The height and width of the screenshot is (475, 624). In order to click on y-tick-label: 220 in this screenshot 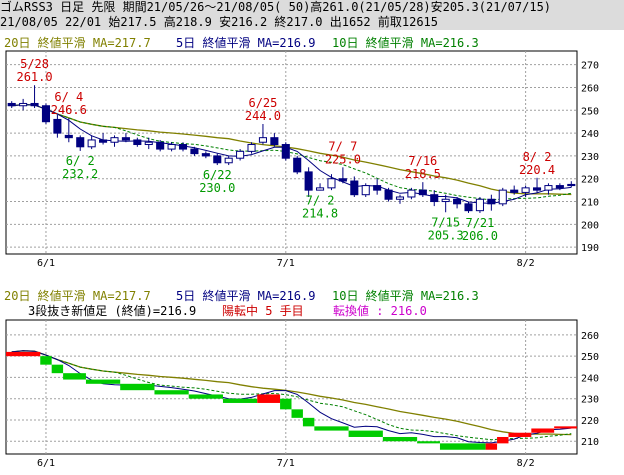, I will do `click(590, 180)`.